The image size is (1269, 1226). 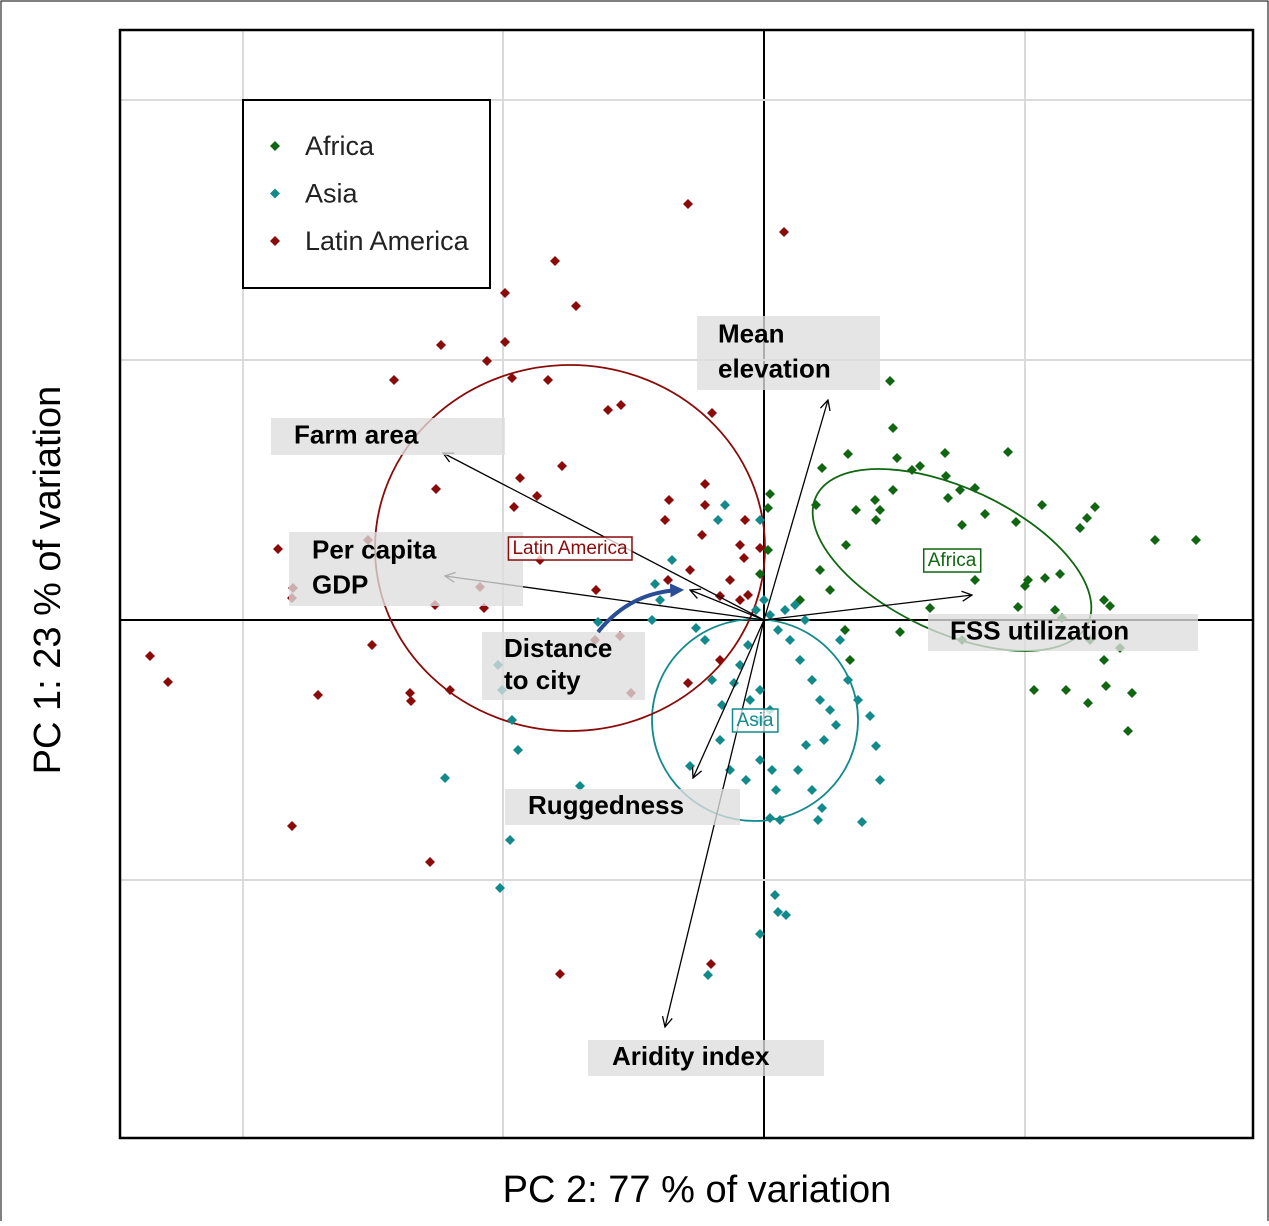 What do you see at coordinates (952, 560) in the screenshot?
I see `ellipse-label-text: Africa` at bounding box center [952, 560].